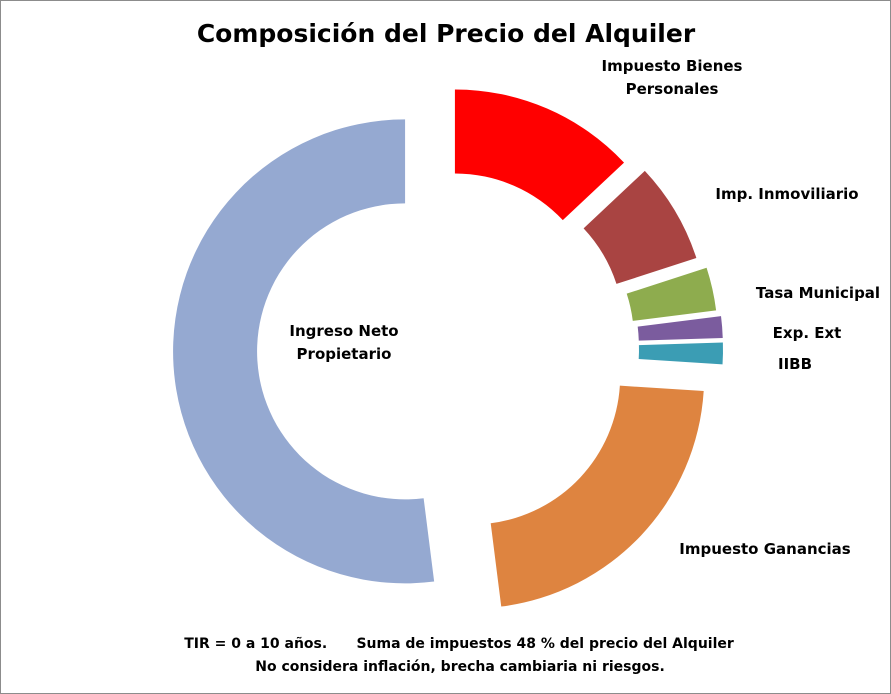 The image size is (891, 694). What do you see at coordinates (807, 333) in the screenshot?
I see `label-exp-ext: Exp. Ext` at bounding box center [807, 333].